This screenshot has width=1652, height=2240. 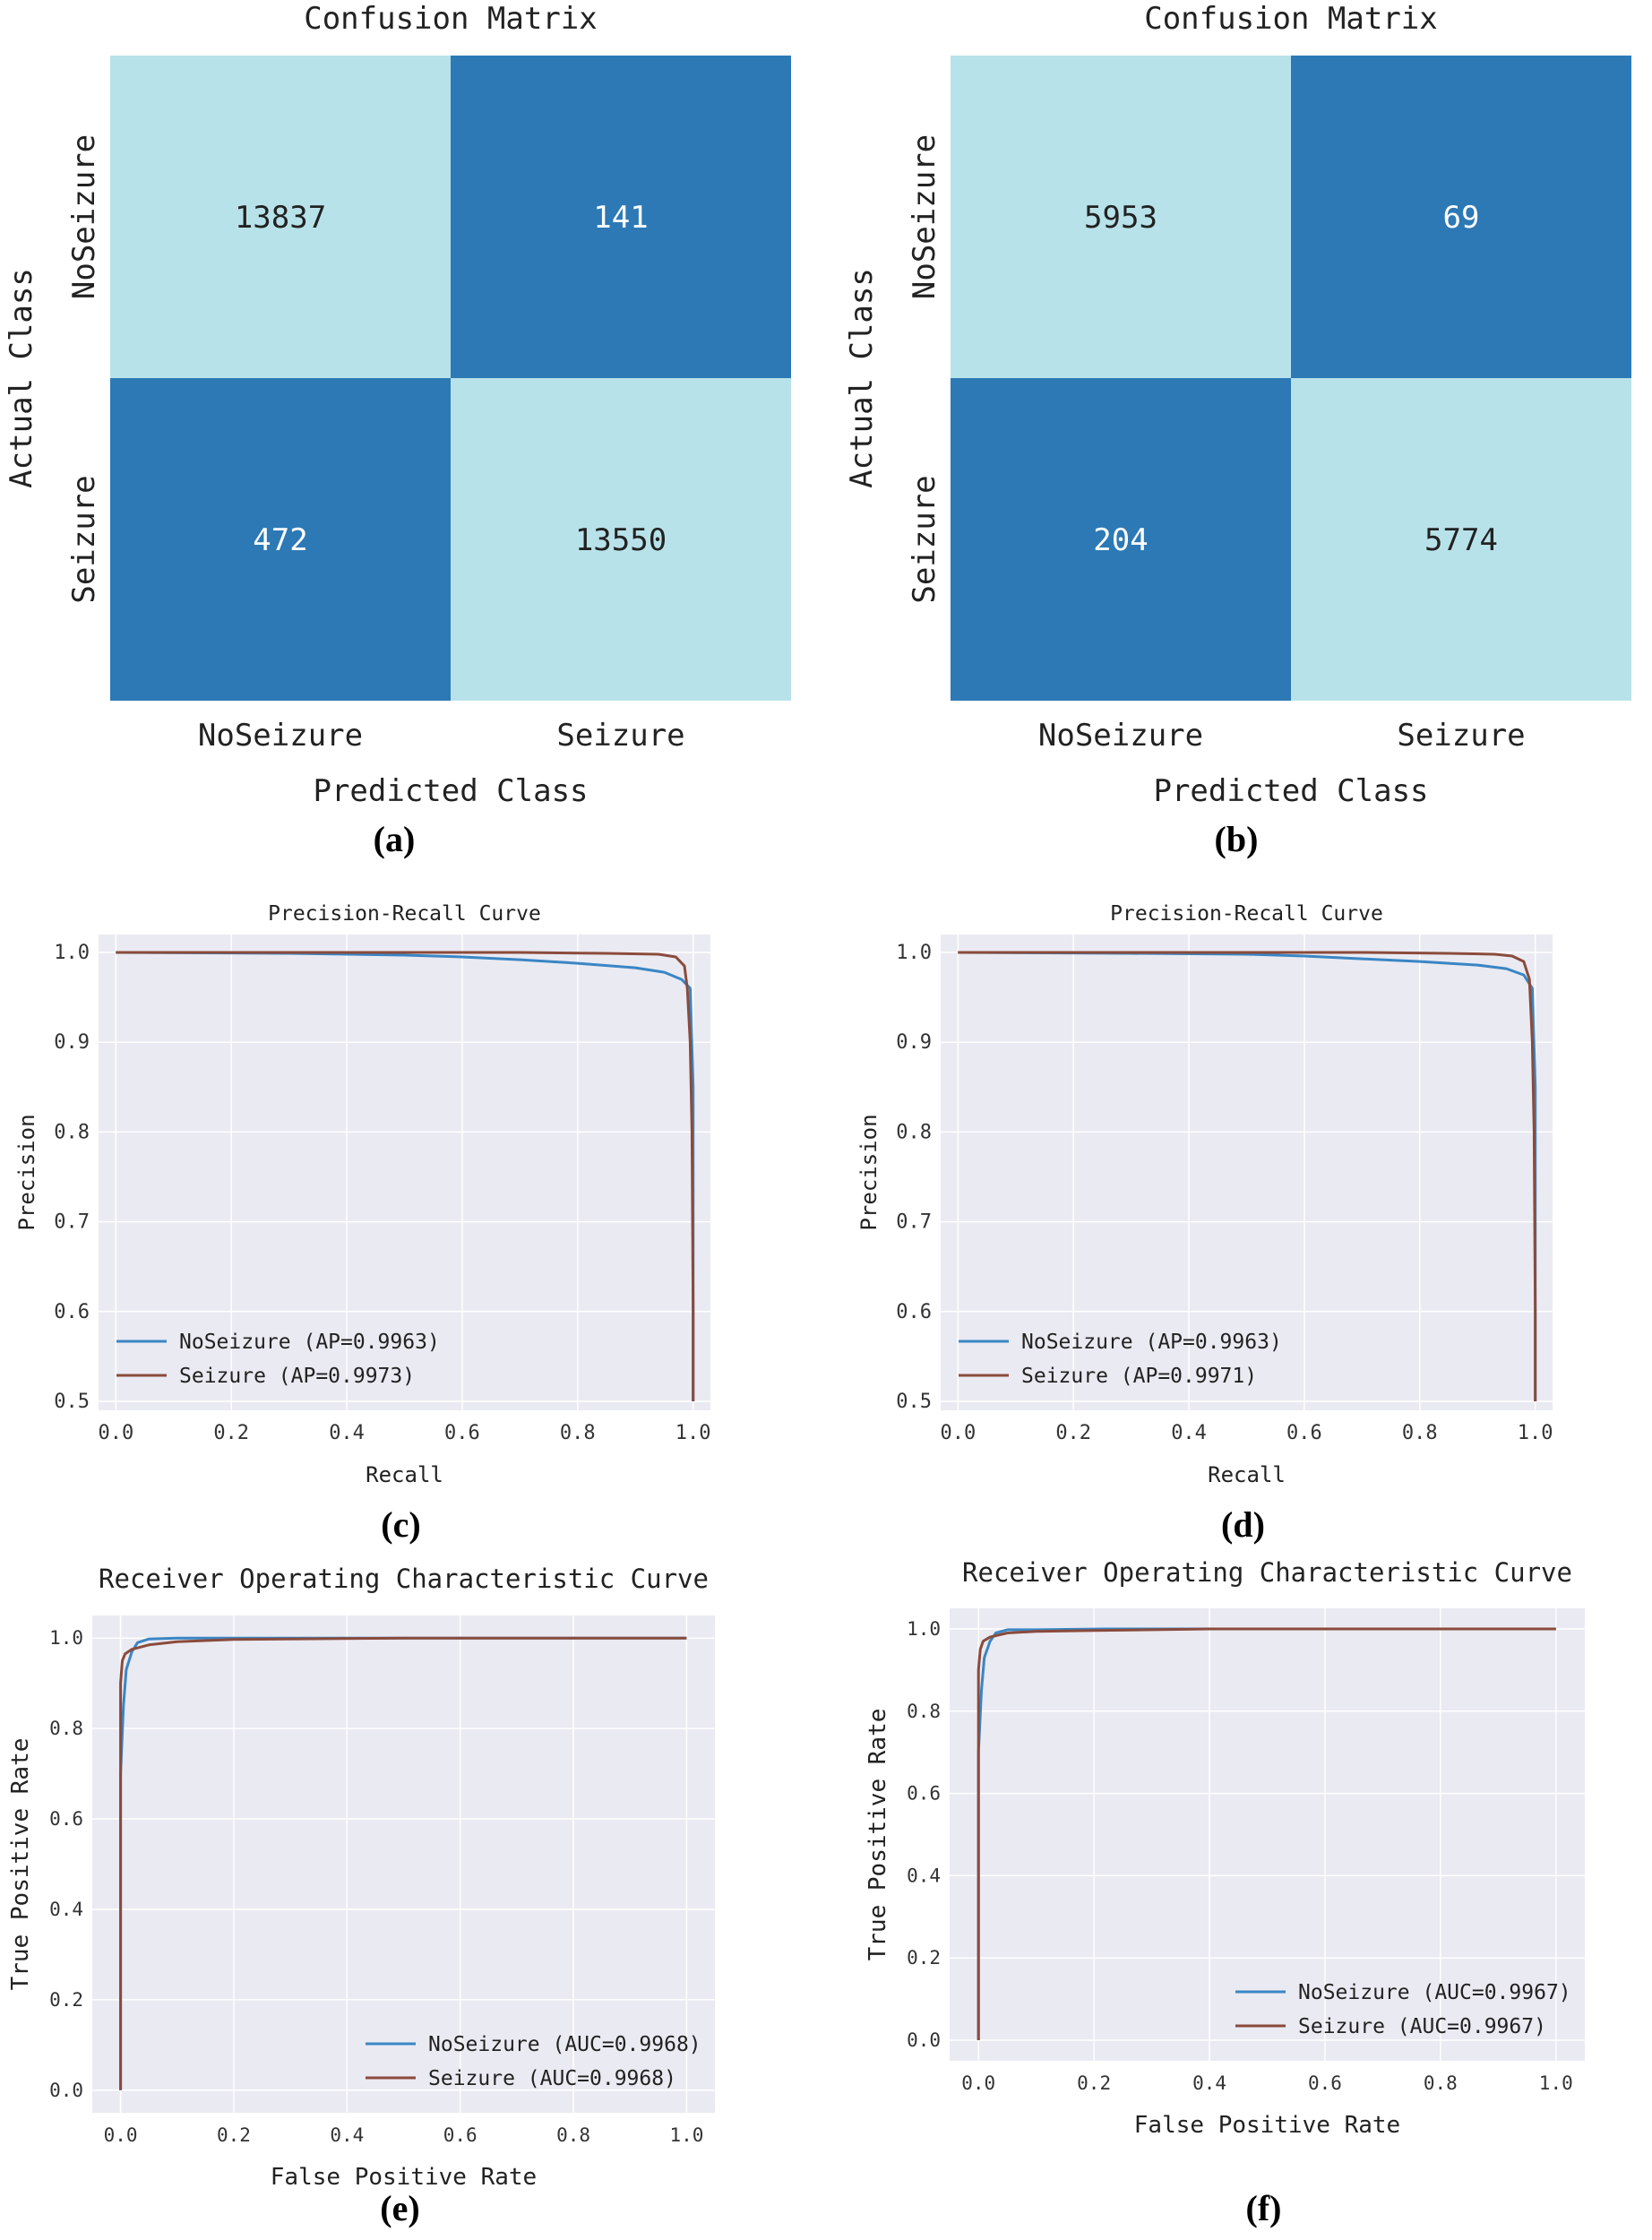 What do you see at coordinates (26, 1172) in the screenshot?
I see `y-axis-label: Precision` at bounding box center [26, 1172].